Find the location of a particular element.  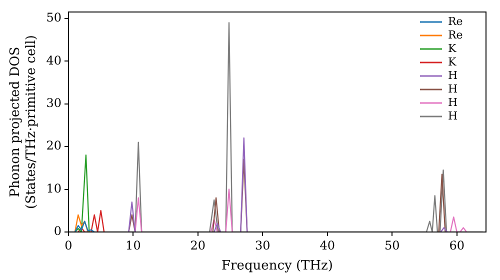

y-tick-label: 0 is located at coordinates (58, 231).